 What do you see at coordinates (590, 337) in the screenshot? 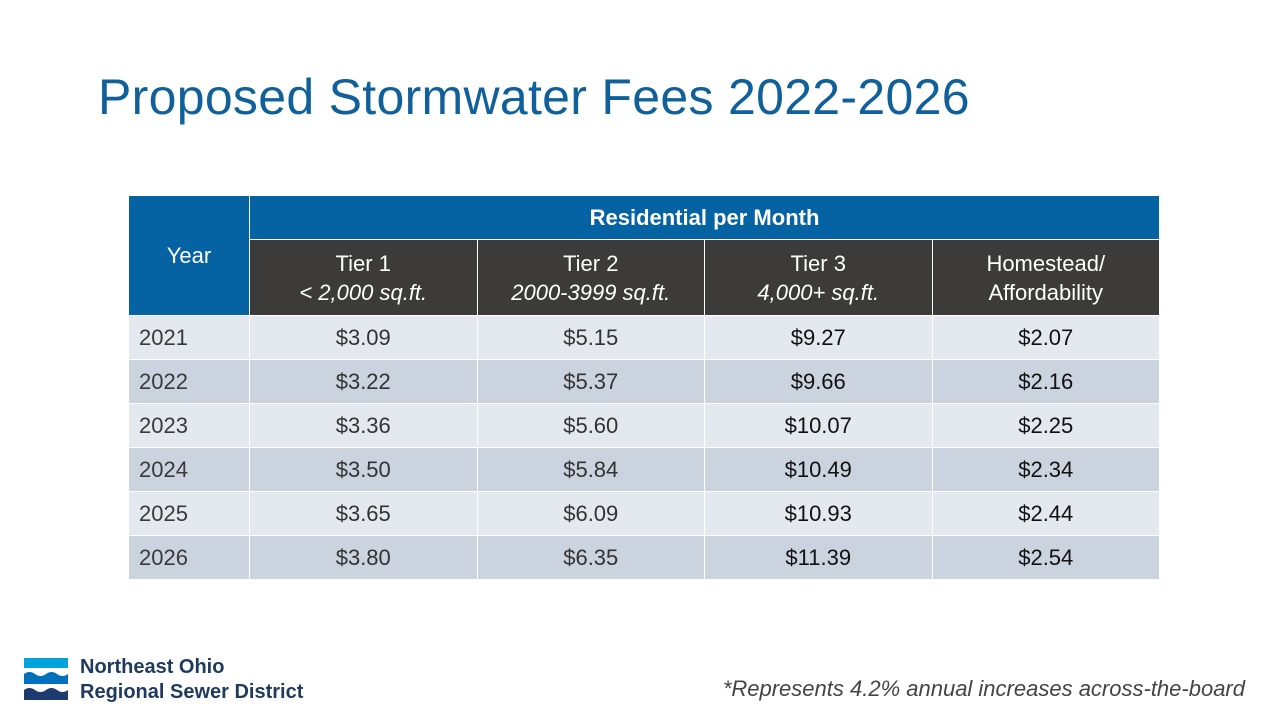
I see `tier2-cell: $5.15` at bounding box center [590, 337].